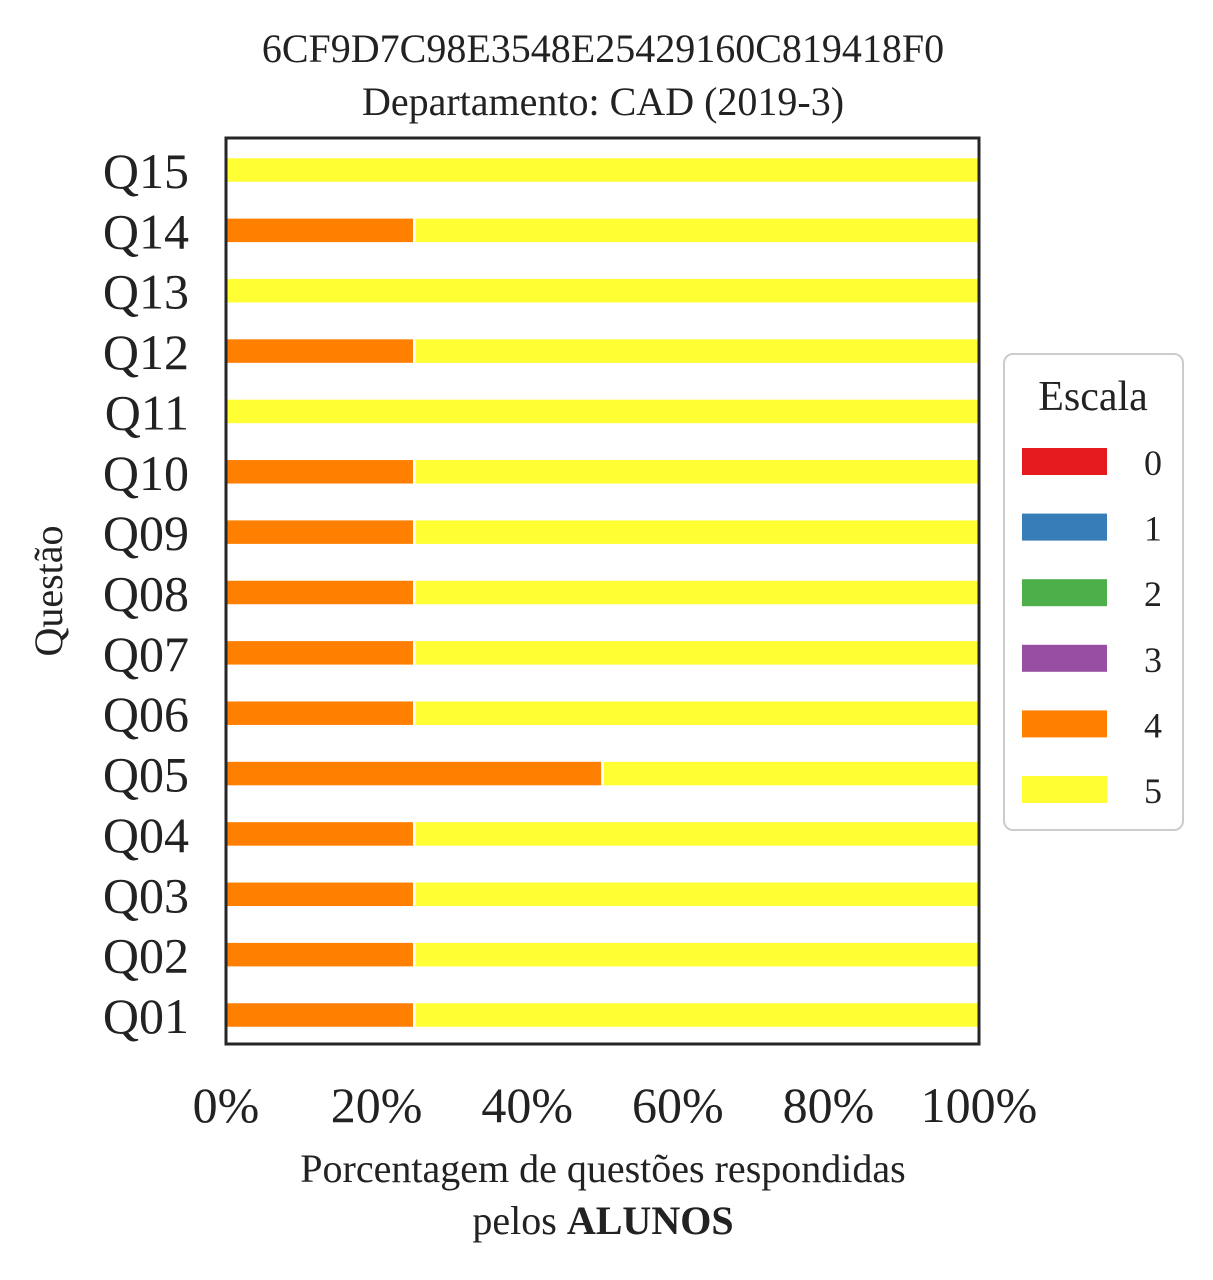 The height and width of the screenshot is (1280, 1213). Describe the element at coordinates (147, 412) in the screenshot. I see `y-tick-label: Q11` at that location.